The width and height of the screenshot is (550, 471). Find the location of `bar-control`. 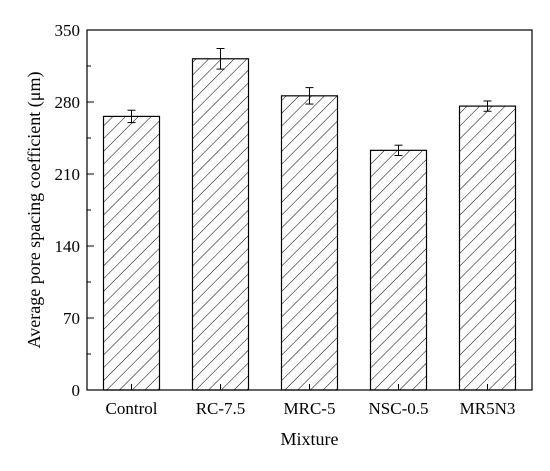

bar-control is located at coordinates (131, 253).